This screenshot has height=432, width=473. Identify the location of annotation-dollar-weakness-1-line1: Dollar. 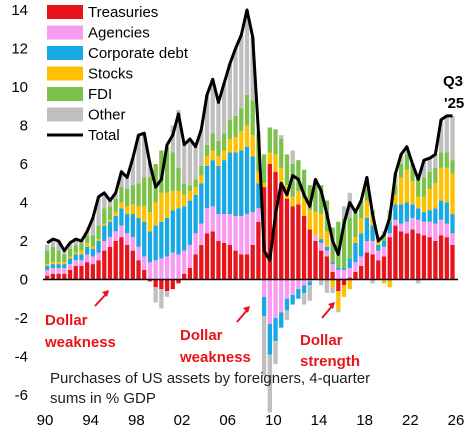
(66, 320).